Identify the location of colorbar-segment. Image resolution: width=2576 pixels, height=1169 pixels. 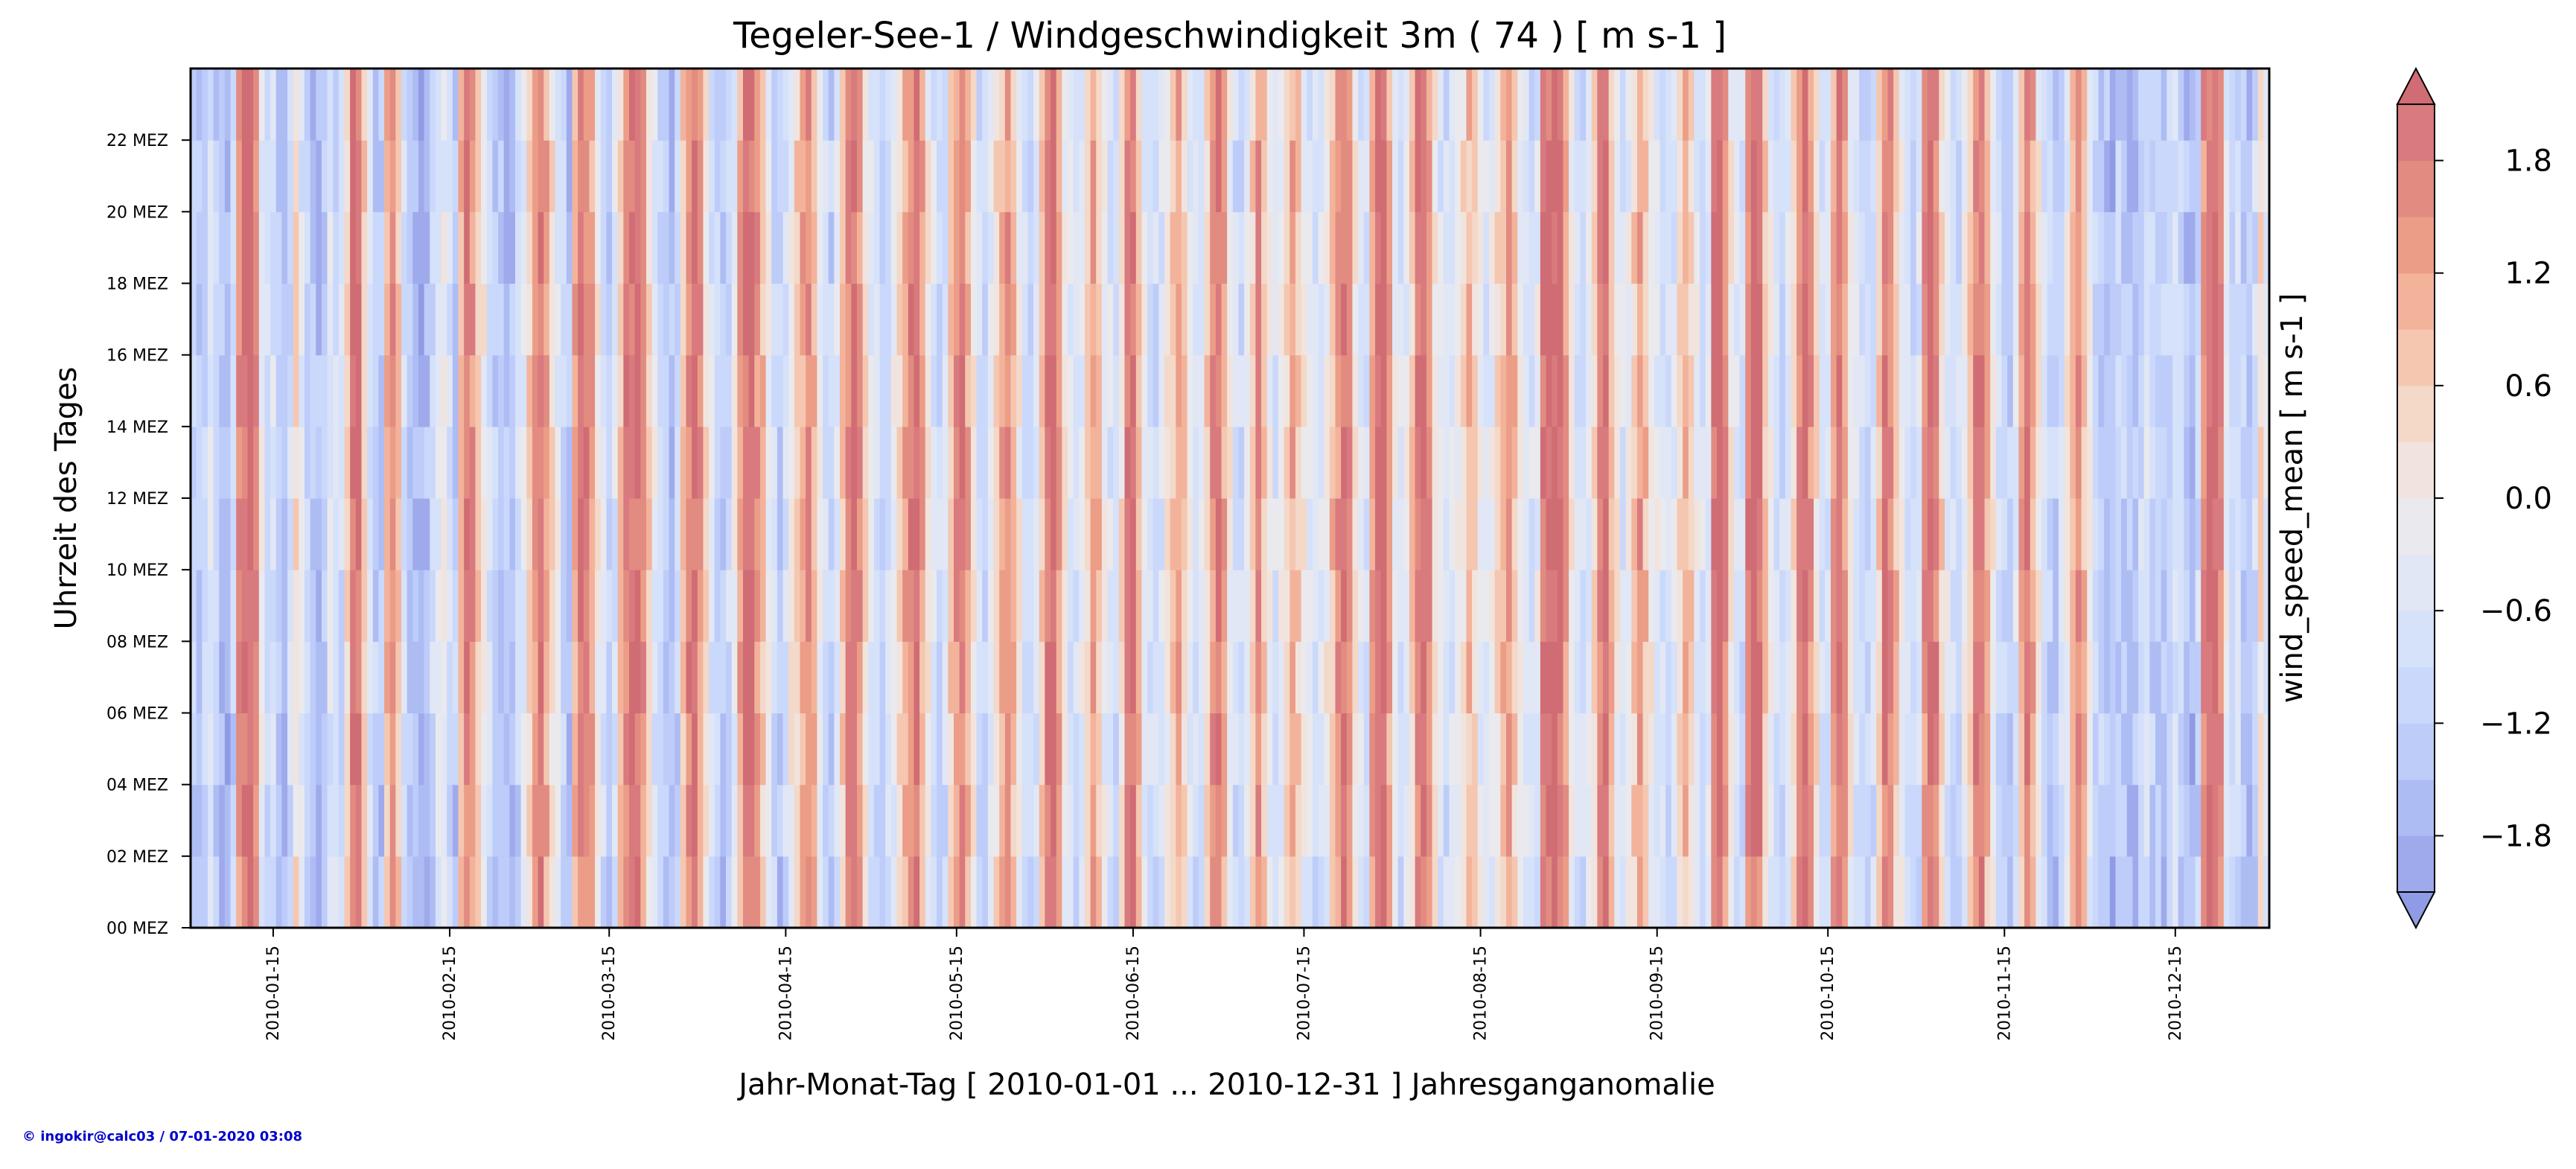
(2416, 807).